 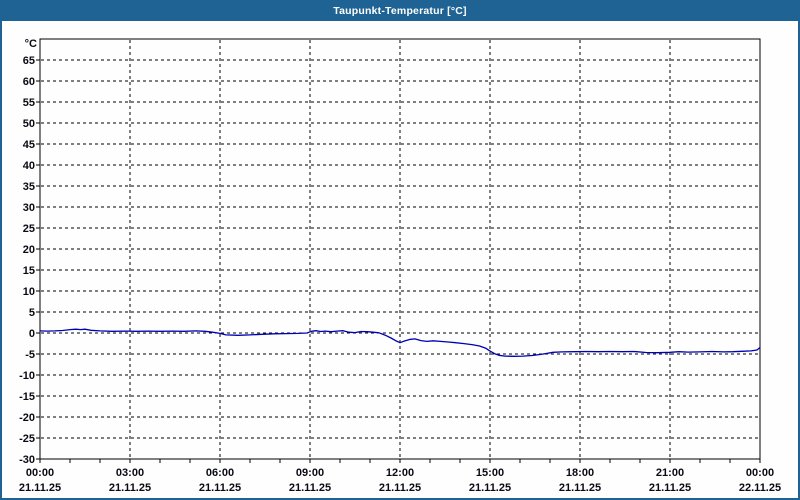 What do you see at coordinates (32, 313) in the screenshot?
I see `y-tick-label: 5` at bounding box center [32, 313].